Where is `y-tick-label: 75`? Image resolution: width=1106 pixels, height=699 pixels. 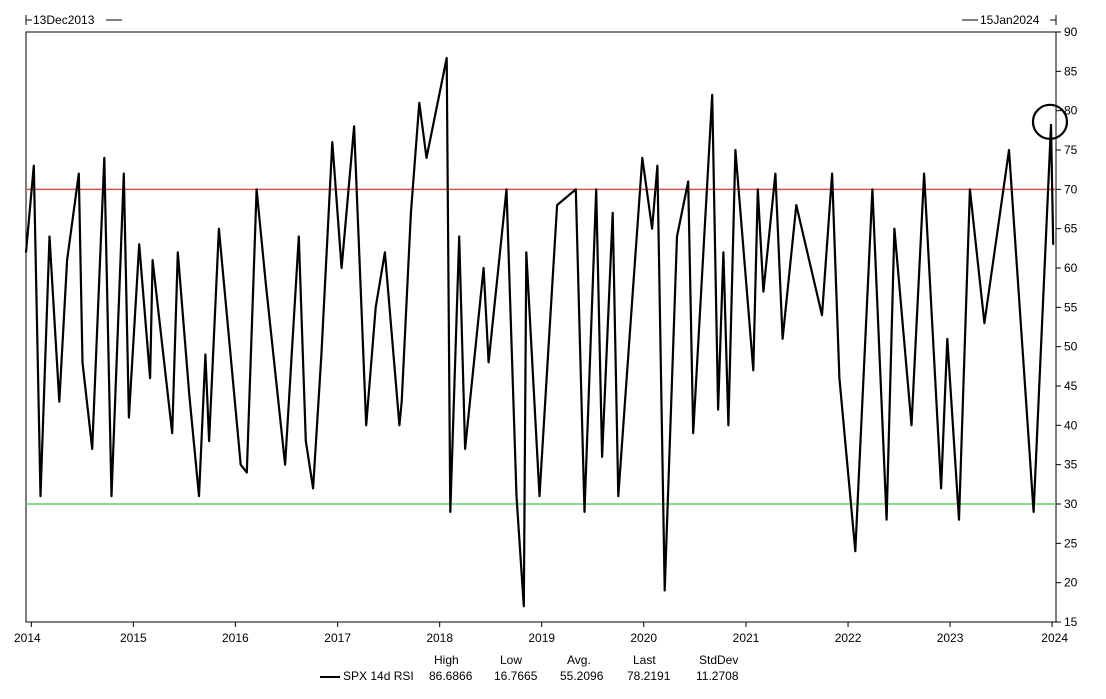 y-tick-label: 75 is located at coordinates (1071, 150).